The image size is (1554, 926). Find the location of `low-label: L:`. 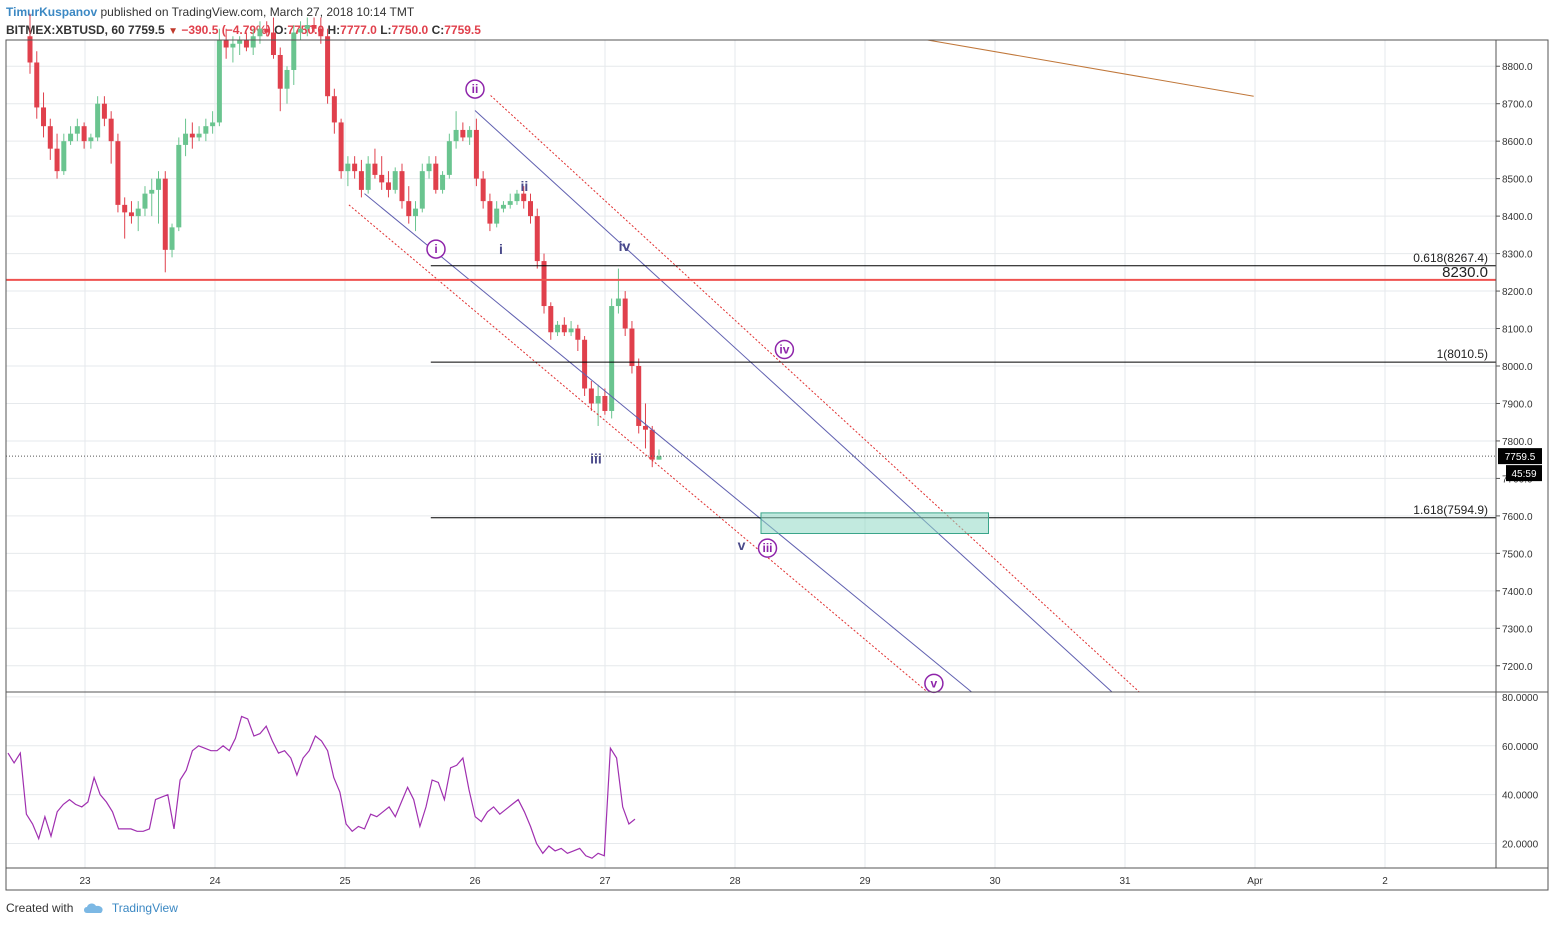

low-label: L: is located at coordinates (386, 30).